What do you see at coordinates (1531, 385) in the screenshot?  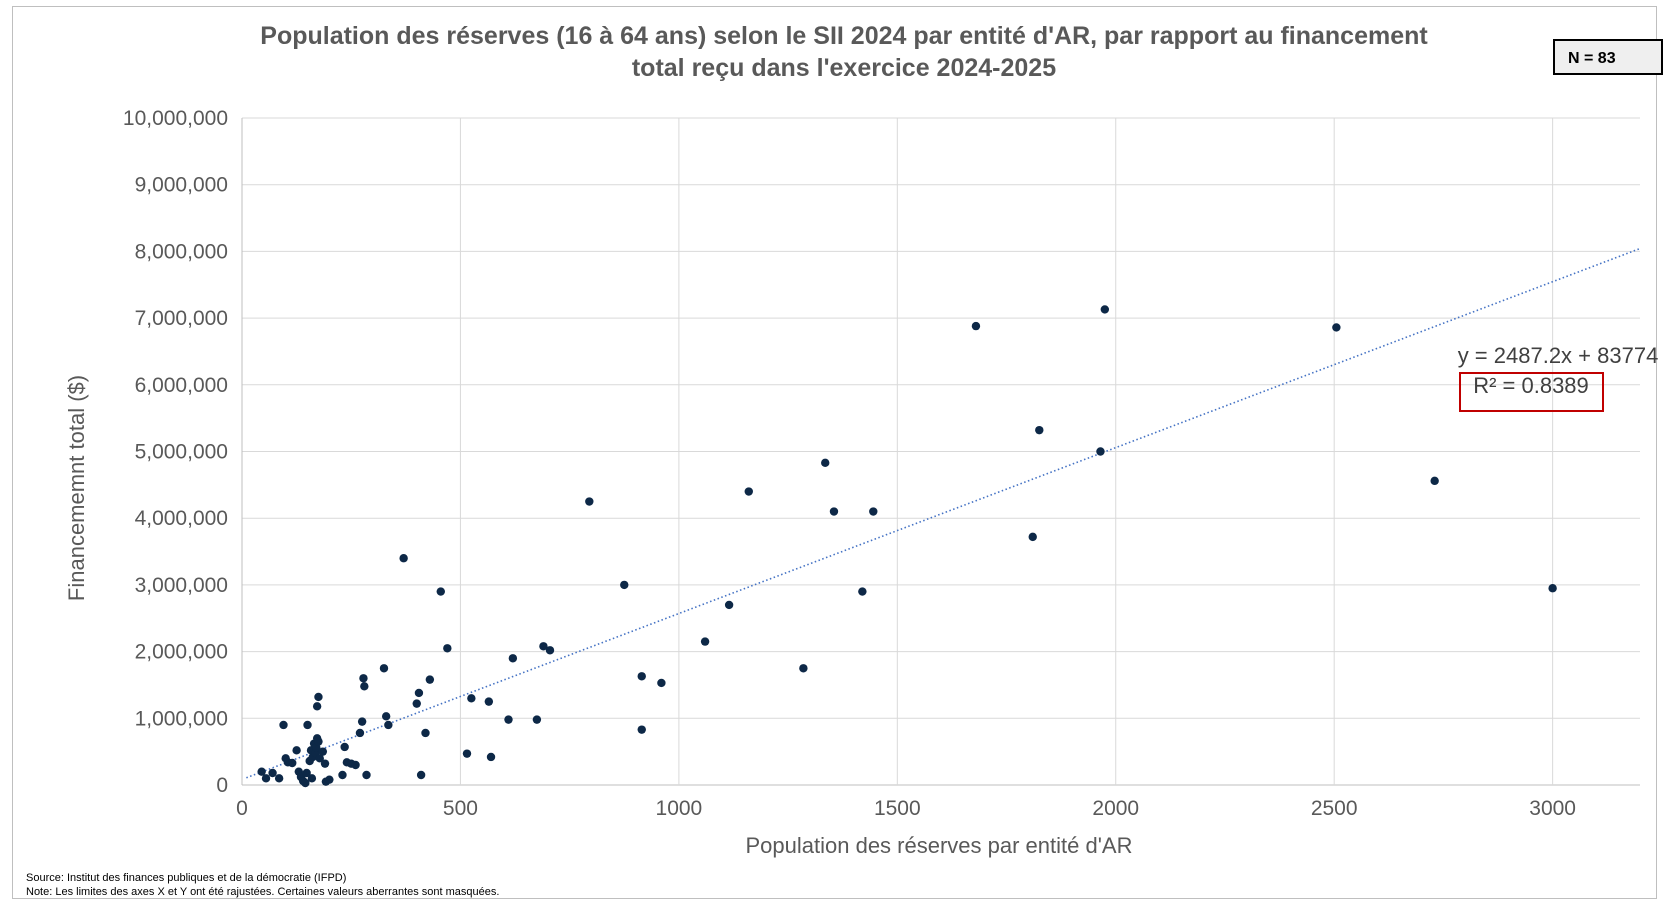 I see `r2-label: R² = 0.8389` at bounding box center [1531, 385].